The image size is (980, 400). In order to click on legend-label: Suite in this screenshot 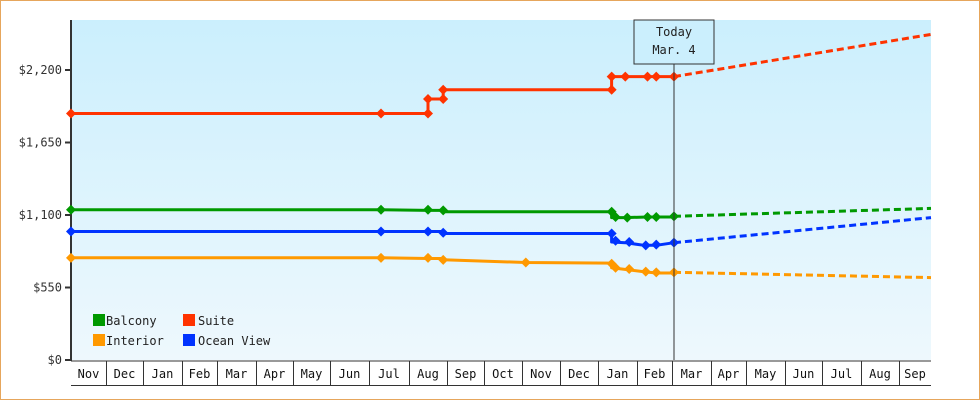, I will do `click(216, 321)`.